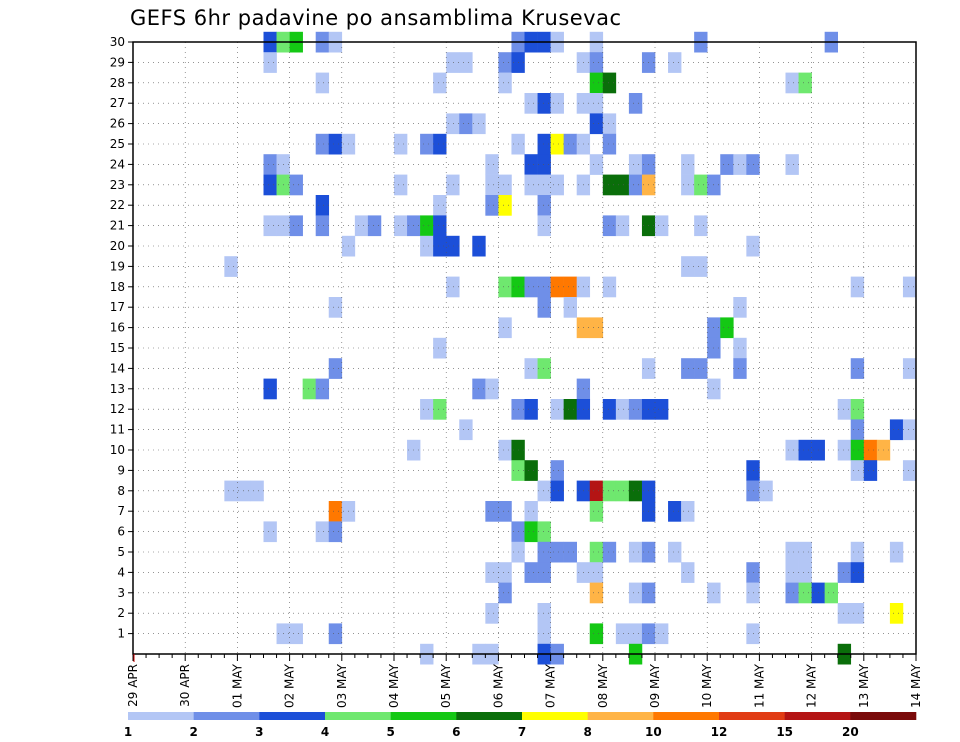 Image resolution: width=960 pixels, height=742 pixels. Describe the element at coordinates (916, 685) in the screenshot. I see `x-tick-label: 14 MAY` at that location.